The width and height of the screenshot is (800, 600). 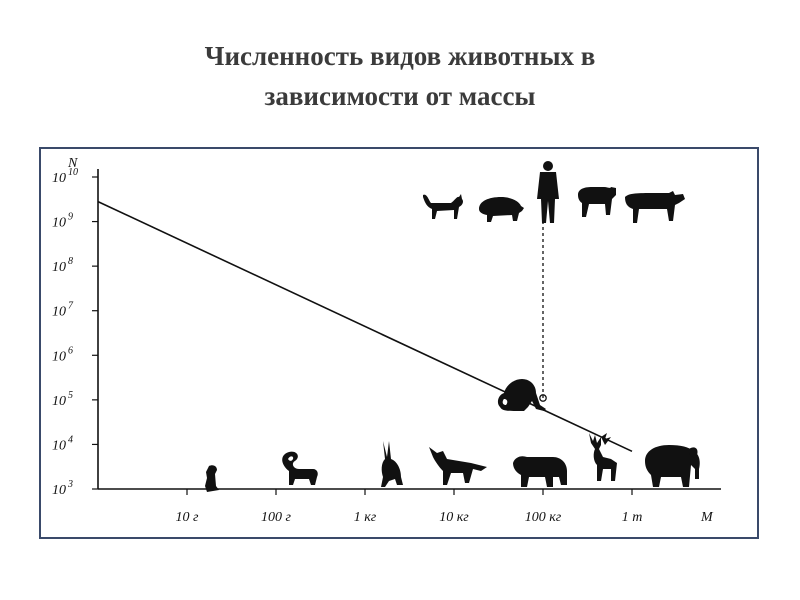 I want to click on pig-icon, so click(x=501, y=209).